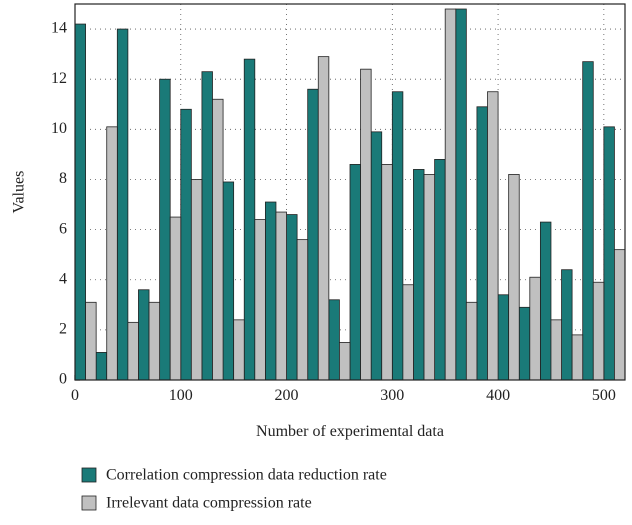 This screenshot has height=525, width=632. Describe the element at coordinates (63, 329) in the screenshot. I see `y-tick-label: 2` at that location.